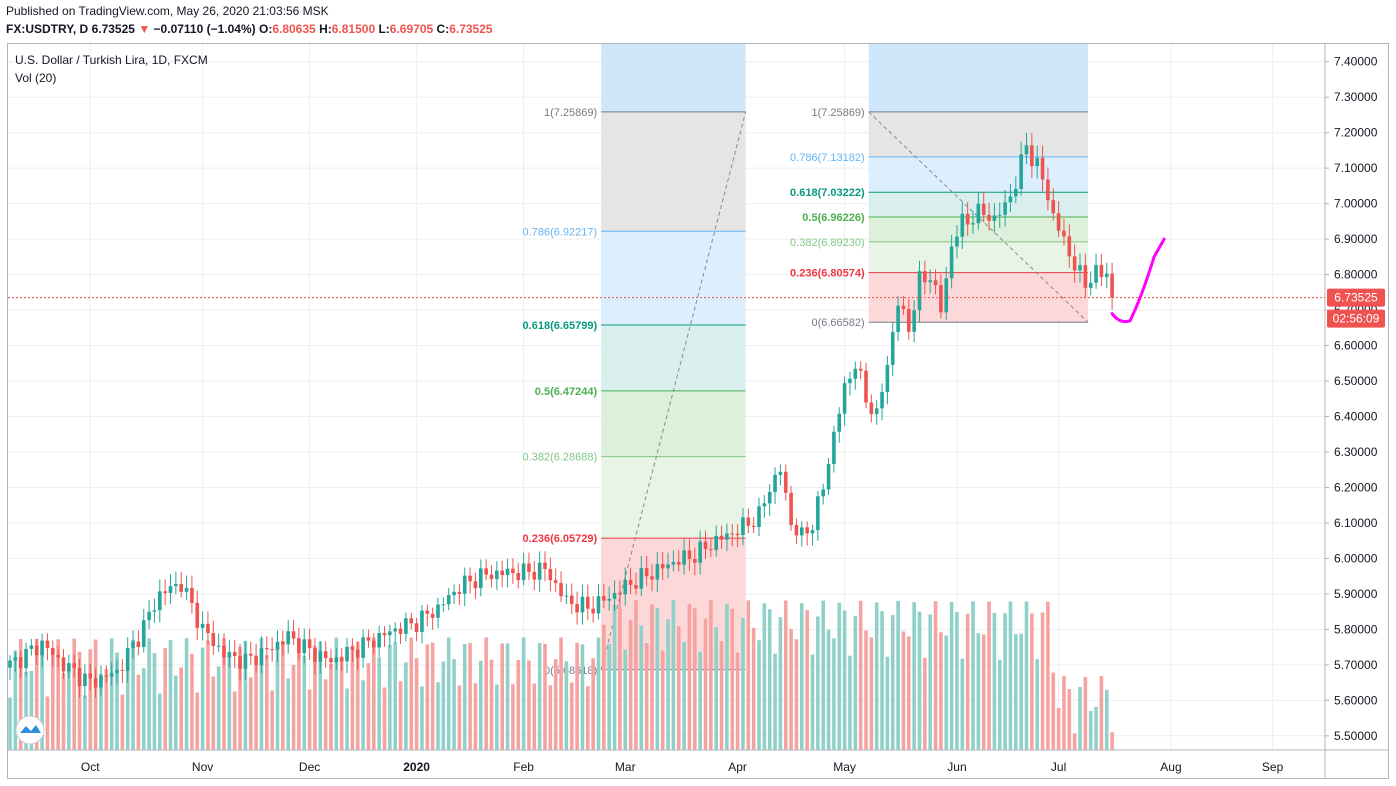  I want to click on y-tick-label: 5.80000, so click(1356, 629).